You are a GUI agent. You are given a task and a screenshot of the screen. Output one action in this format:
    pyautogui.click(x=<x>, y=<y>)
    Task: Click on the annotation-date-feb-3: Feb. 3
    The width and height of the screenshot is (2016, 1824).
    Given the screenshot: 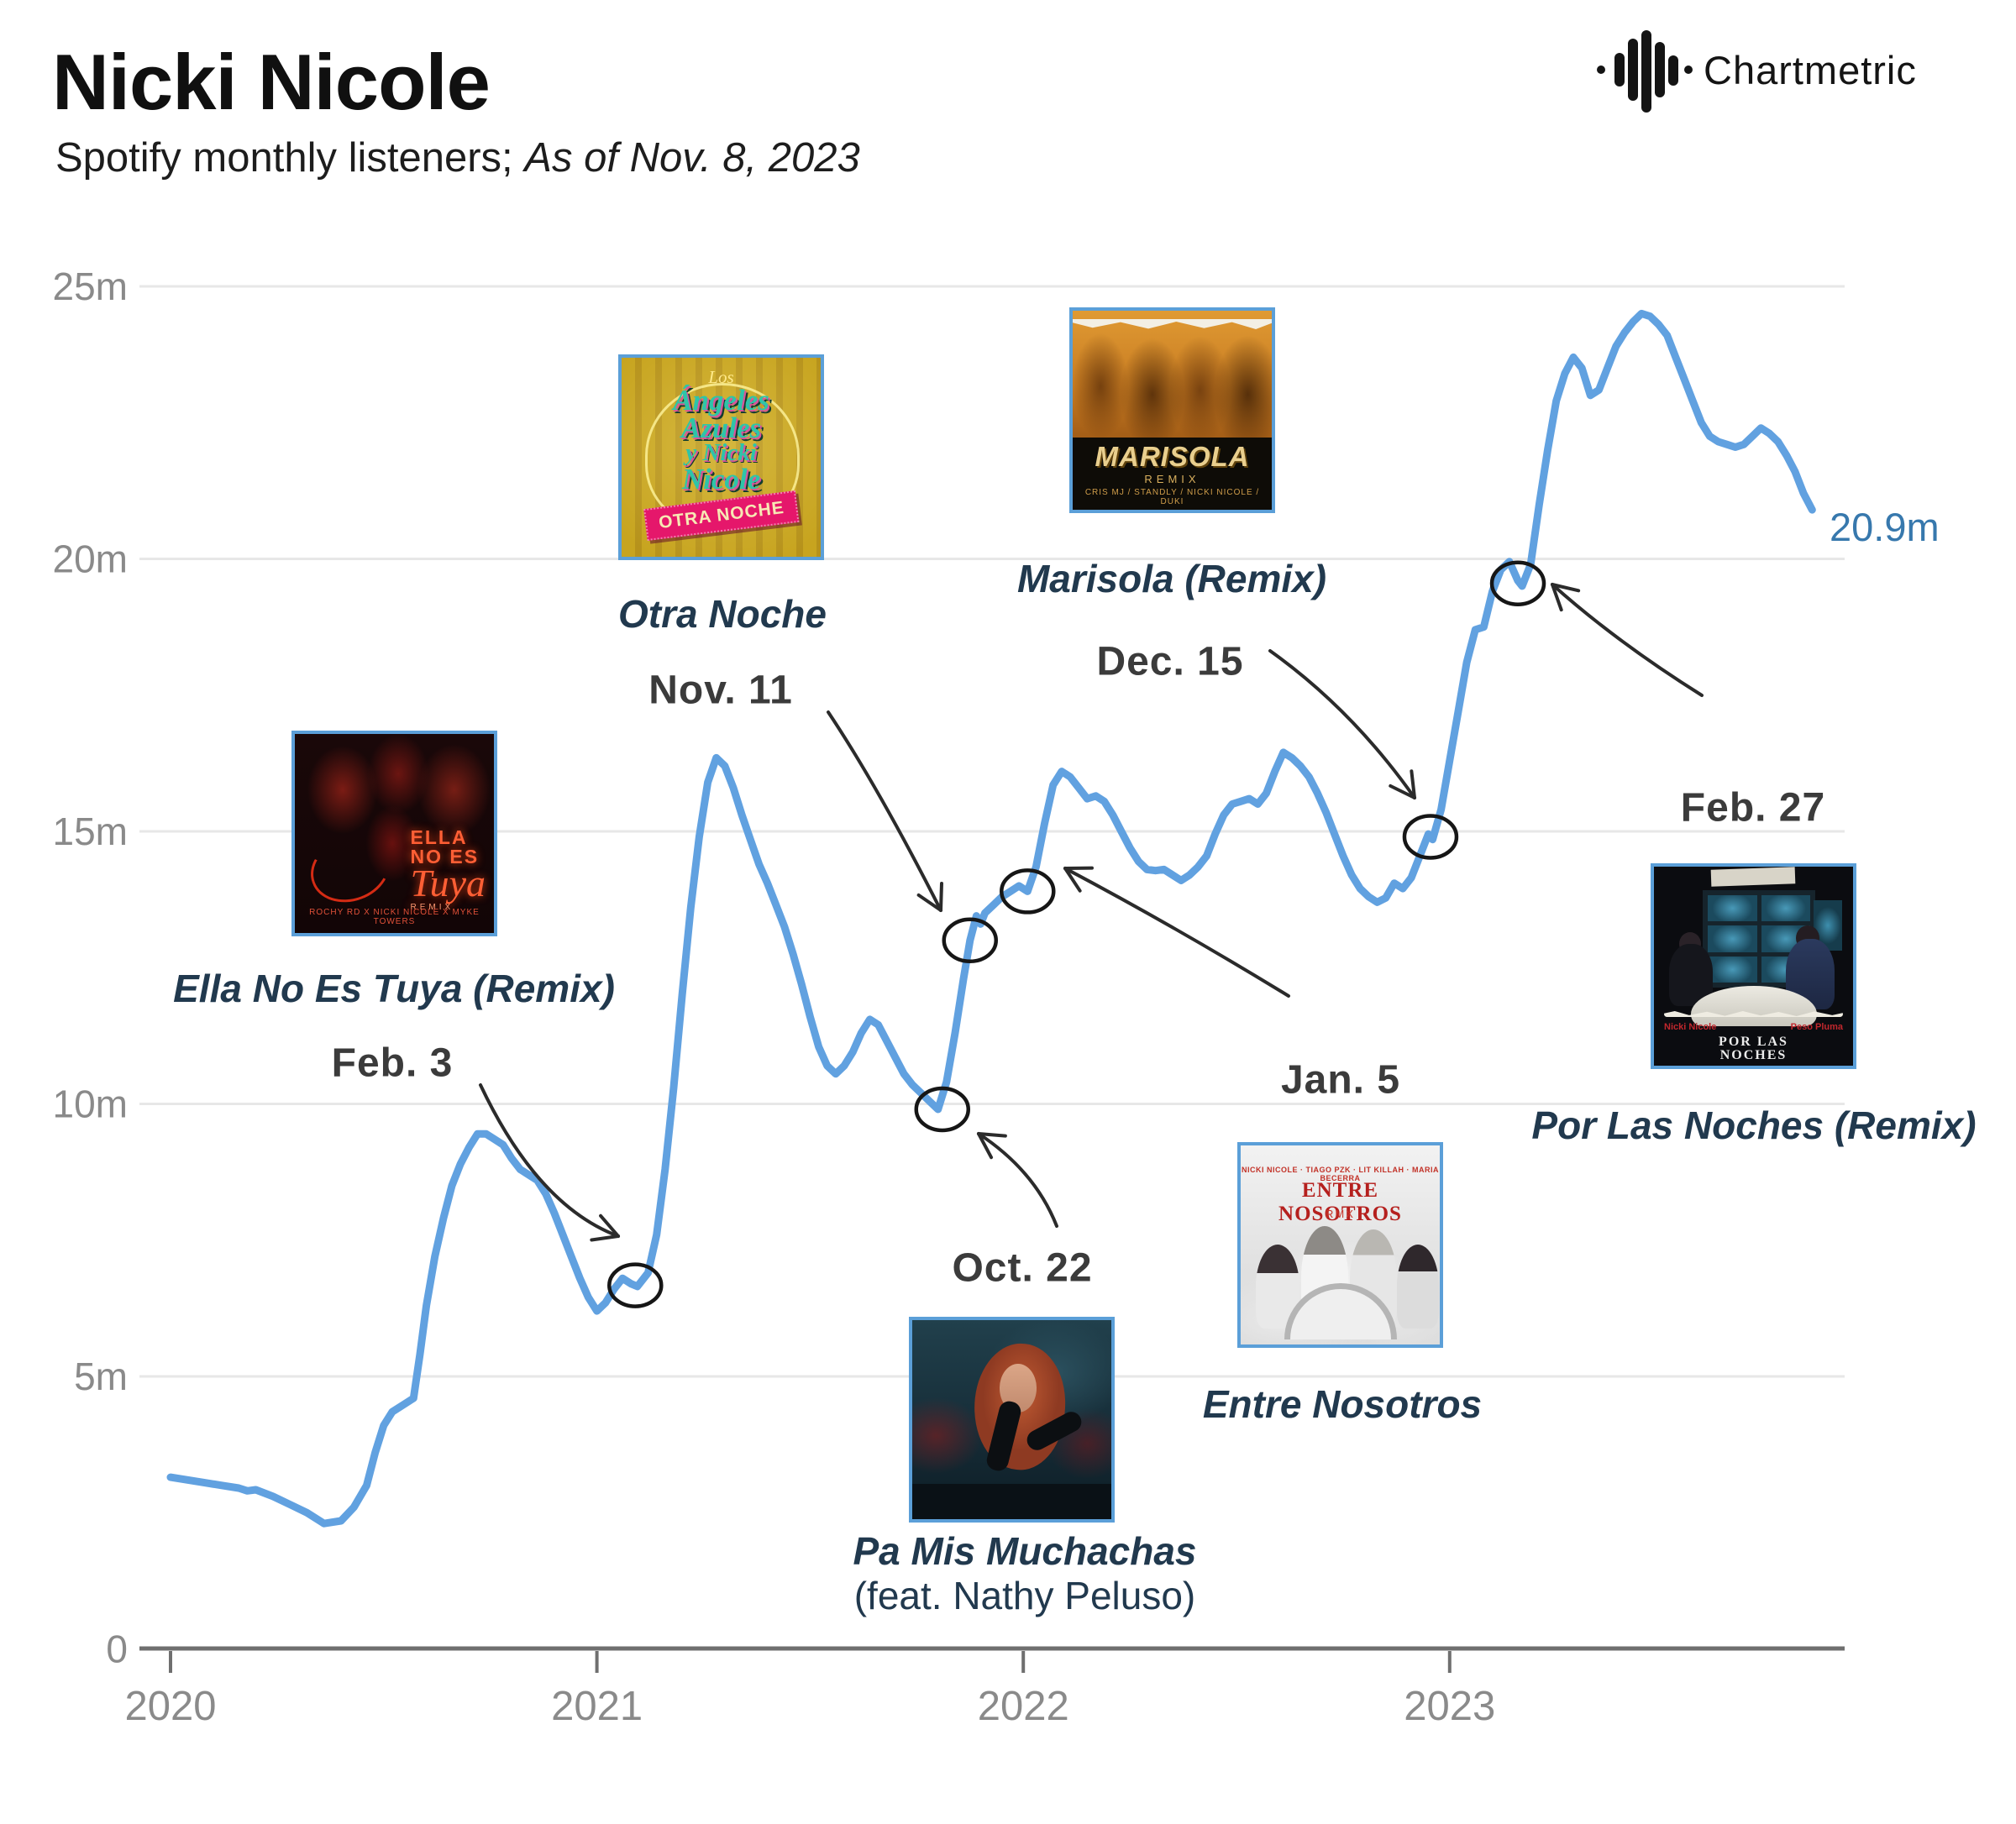 What is the action you would take?
    pyautogui.click(x=392, y=1063)
    